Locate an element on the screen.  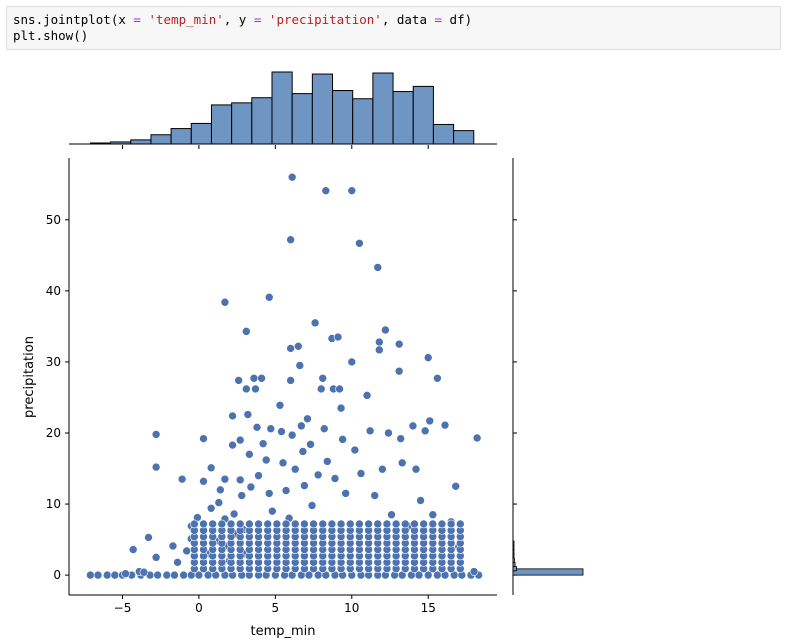
code-token: , y is located at coordinates (238, 19).